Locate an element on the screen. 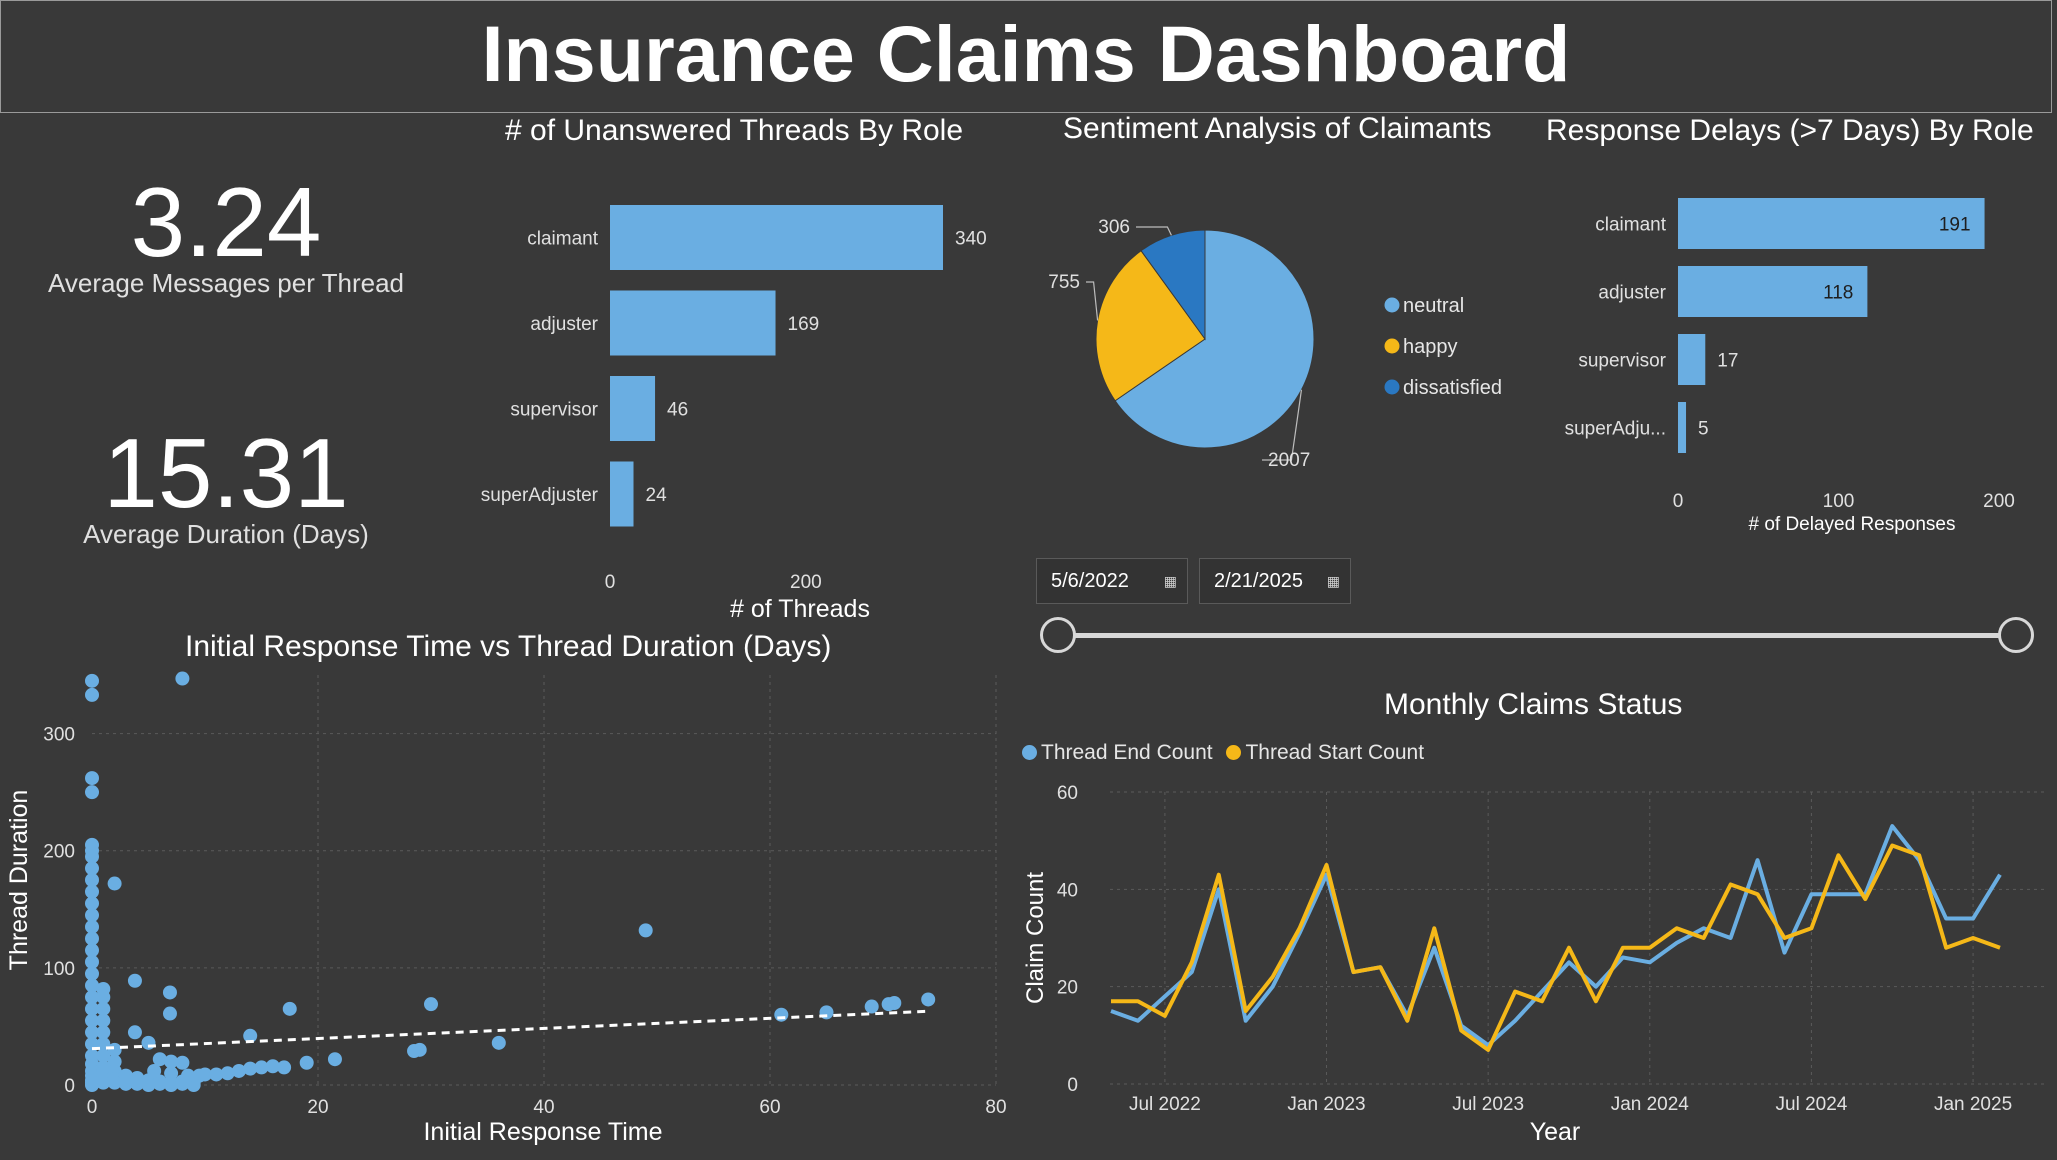  kpi-label: Average Duration (Days) is located at coordinates (226, 534).